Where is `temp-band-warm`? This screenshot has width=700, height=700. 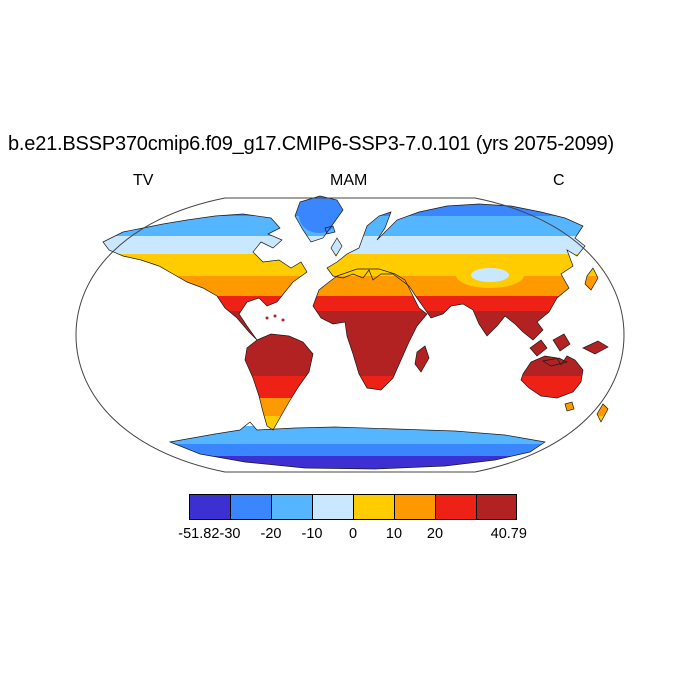 temp-band-warm is located at coordinates (355, 303).